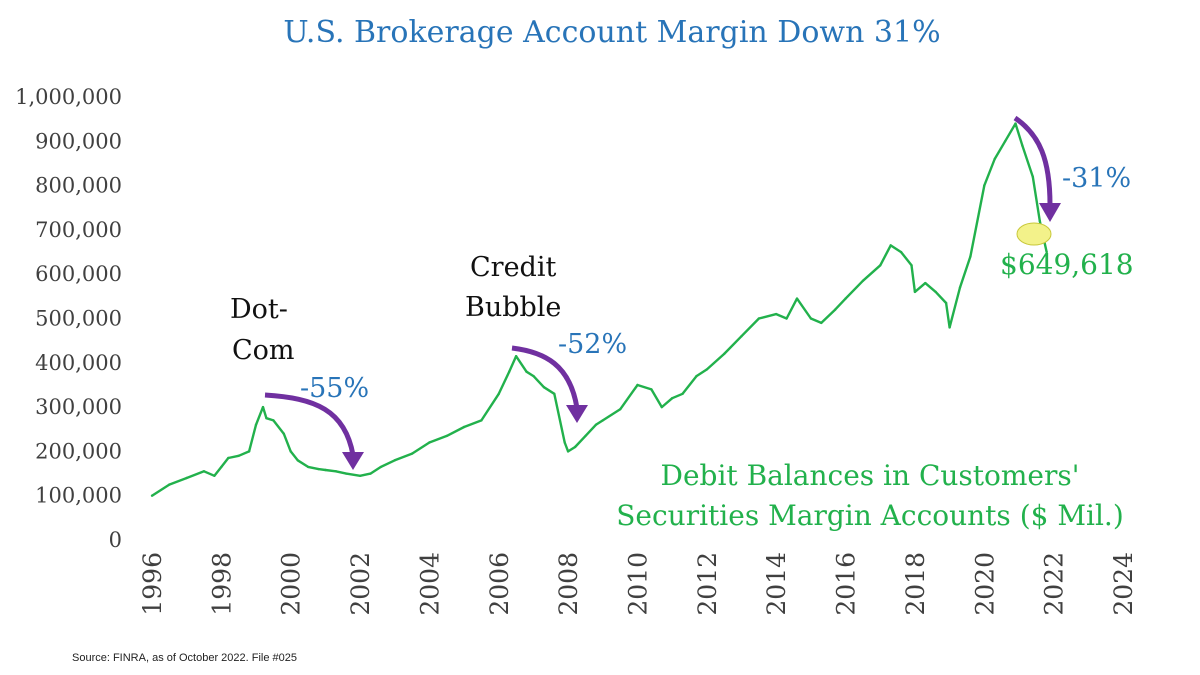 The width and height of the screenshot is (1200, 675). What do you see at coordinates (846, 584) in the screenshot?
I see `x-tick-label: 2016` at bounding box center [846, 584].